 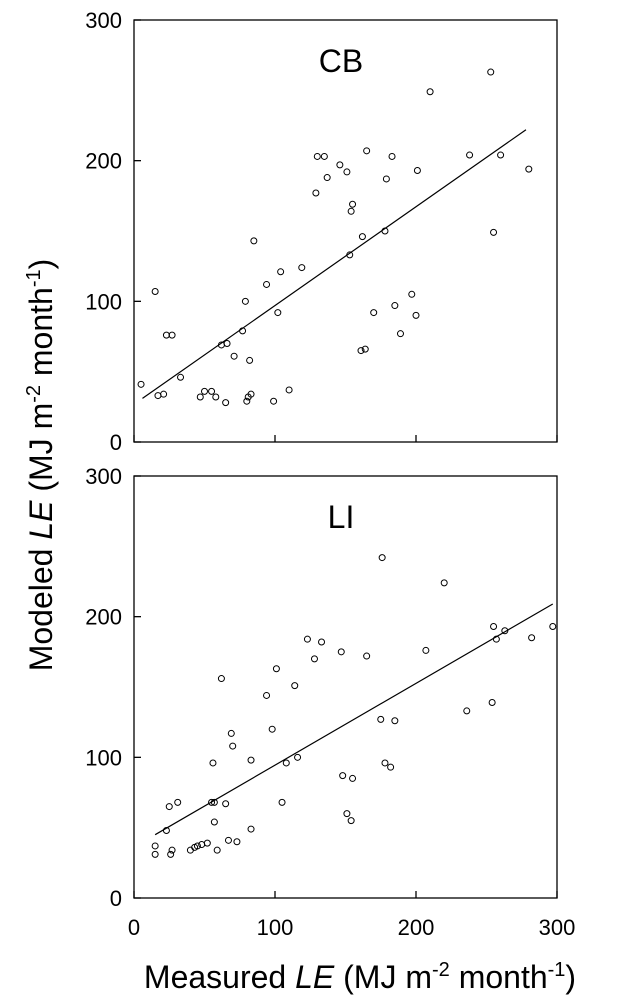 What do you see at coordinates (103, 687) in the screenshot?
I see `y-tick-labels-li: 0 100 200 300` at bounding box center [103, 687].